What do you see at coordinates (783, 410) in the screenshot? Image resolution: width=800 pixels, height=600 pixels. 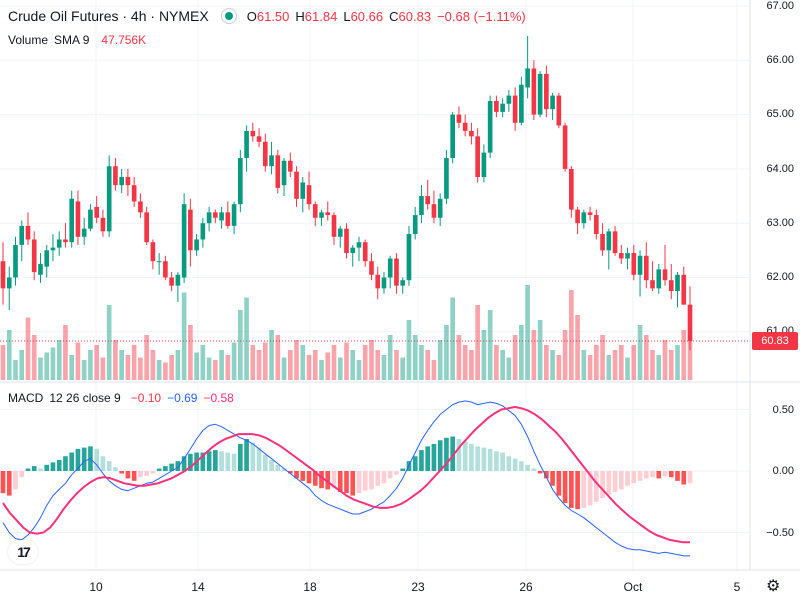 I see `macd-axis-label: 0.50` at bounding box center [783, 410].